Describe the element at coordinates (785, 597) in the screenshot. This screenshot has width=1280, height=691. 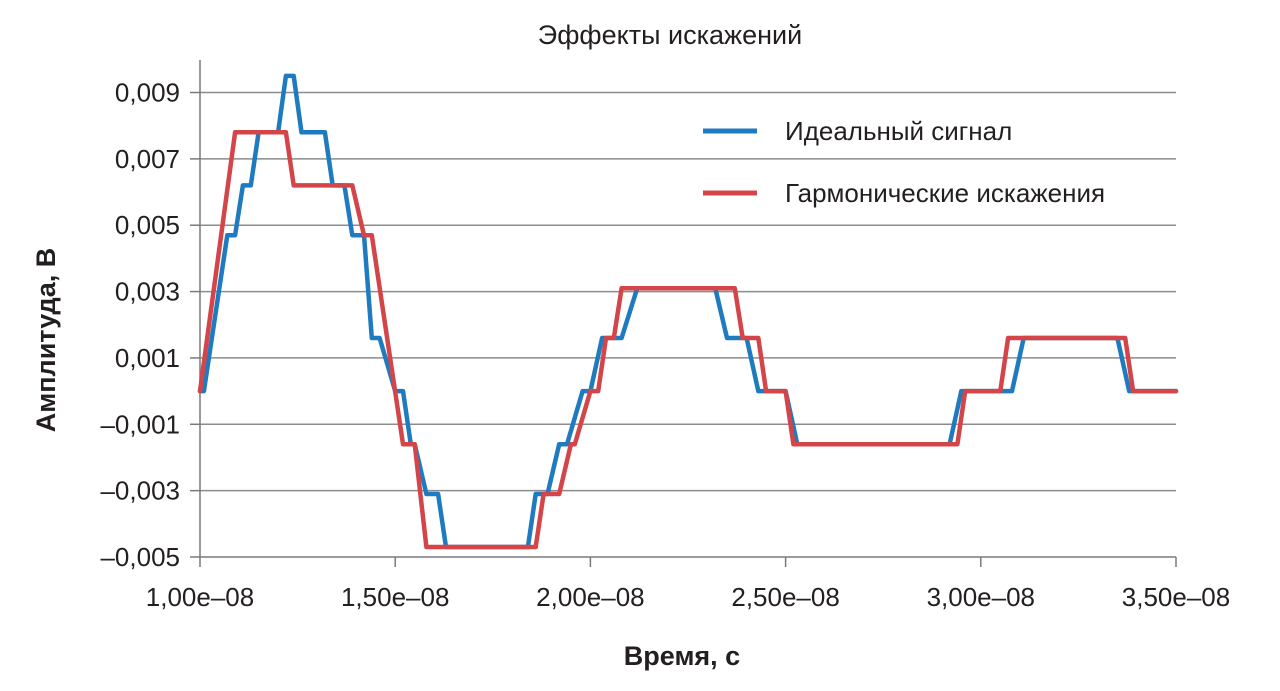
I see `x-tick-label: 2,50e–08` at that location.